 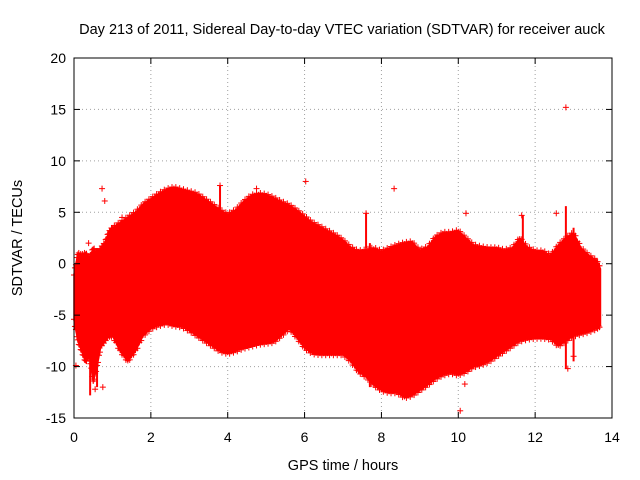 What do you see at coordinates (60, 315) in the screenshot?
I see `y-tick-label: -5` at bounding box center [60, 315].